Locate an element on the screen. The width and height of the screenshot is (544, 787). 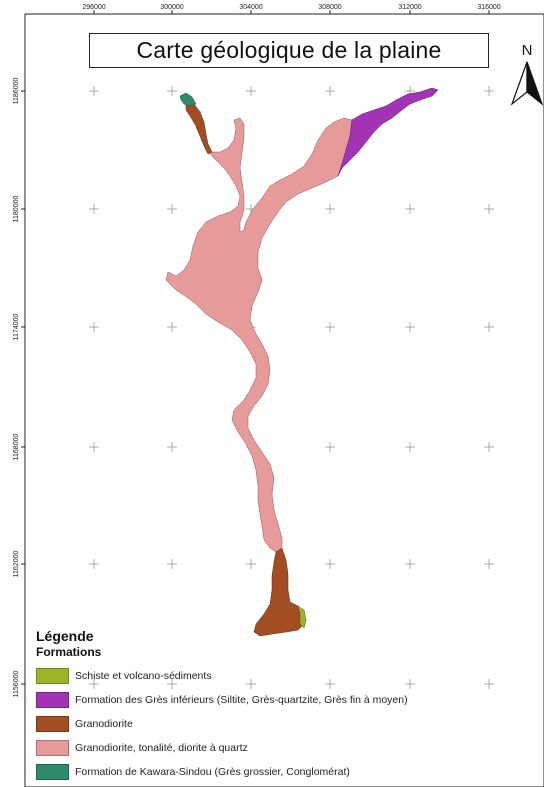
map-title-box: Carte géologique de la plaine is located at coordinates (289, 50).